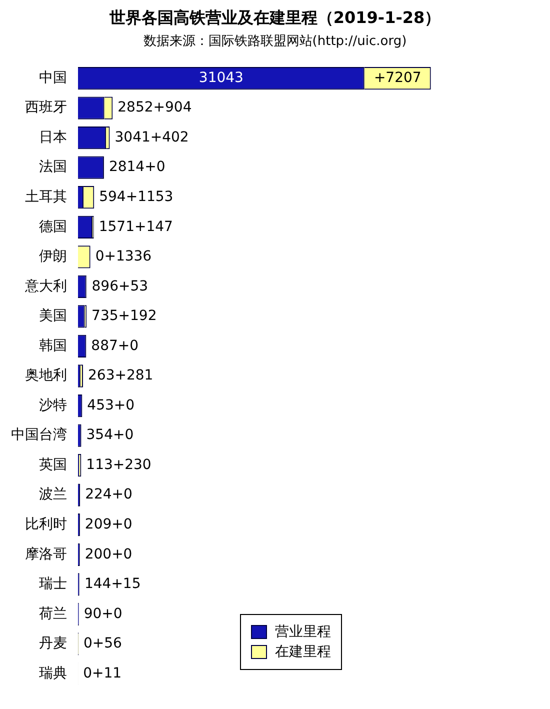 Image resolution: width=550 pixels, height=709 pixels. I want to click on legend-label: 在建里程, so click(303, 652).